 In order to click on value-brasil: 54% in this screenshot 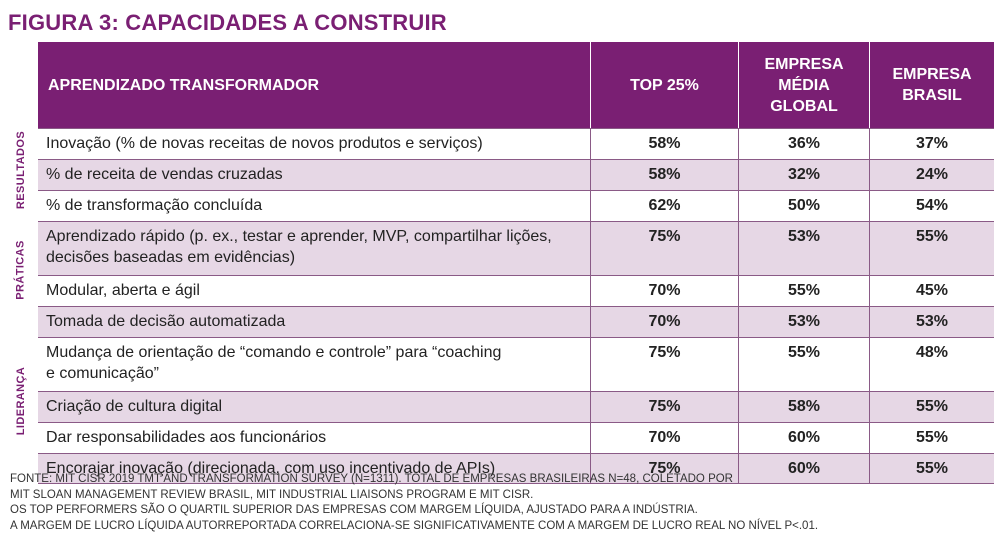, I will do `click(931, 206)`.